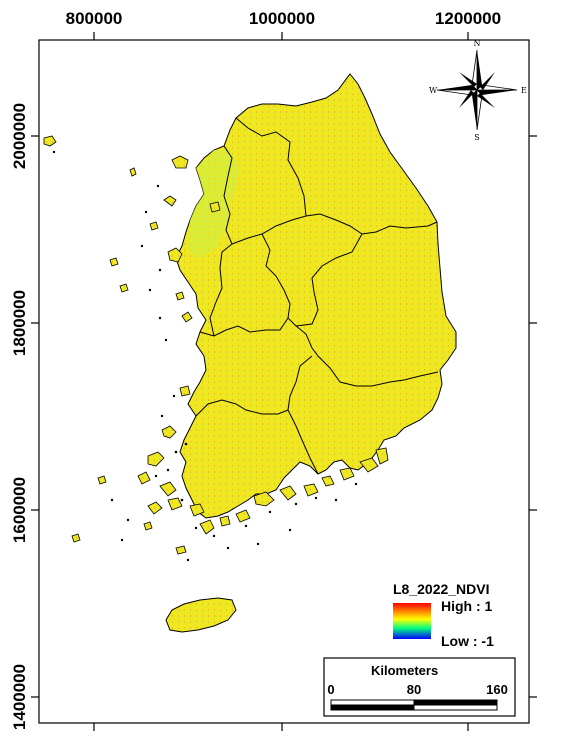 The width and height of the screenshot is (567, 756). What do you see at coordinates (282, 18) in the screenshot?
I see `top-tick-label-1000000: 1000000` at bounding box center [282, 18].